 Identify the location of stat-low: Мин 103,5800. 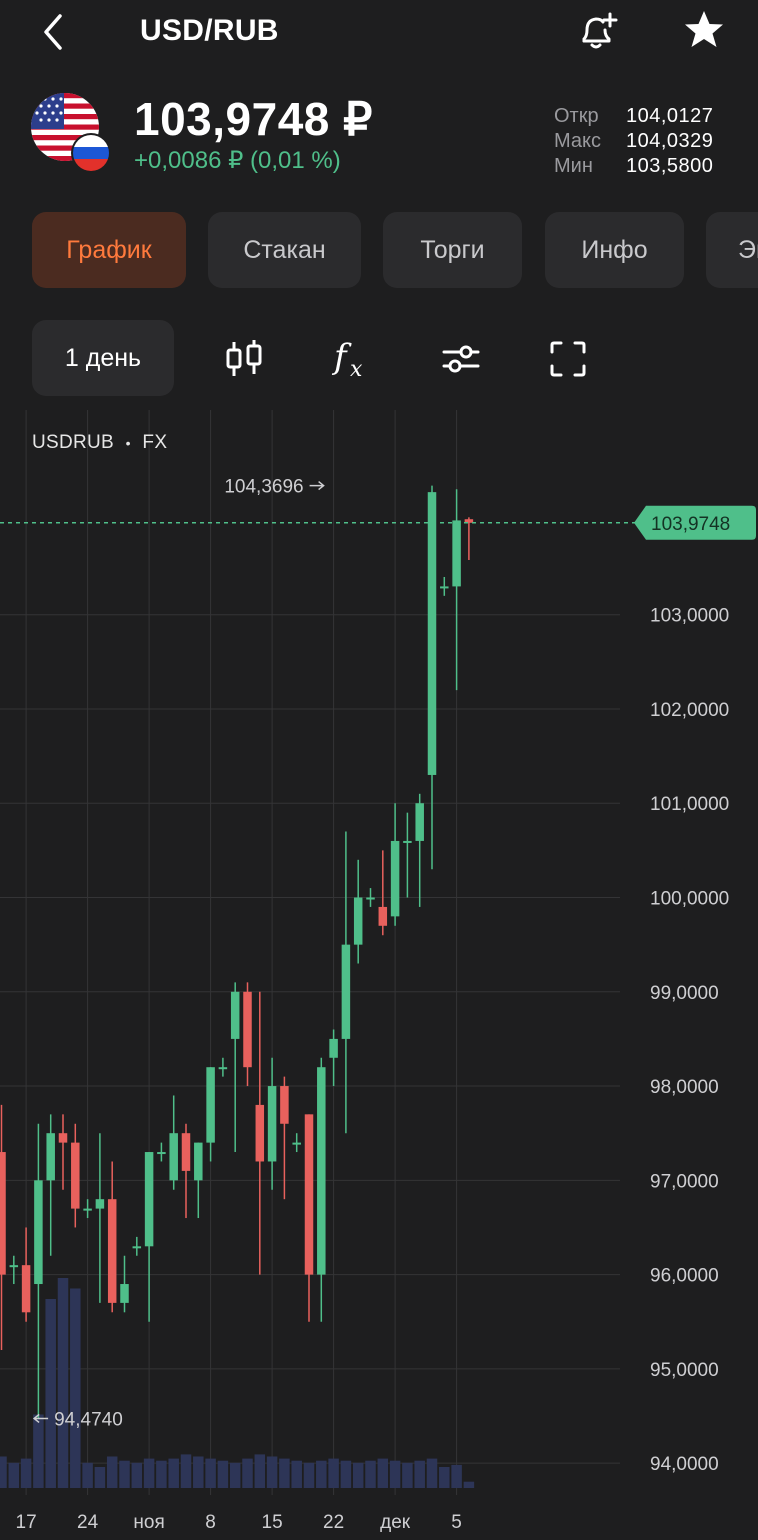
(633, 166).